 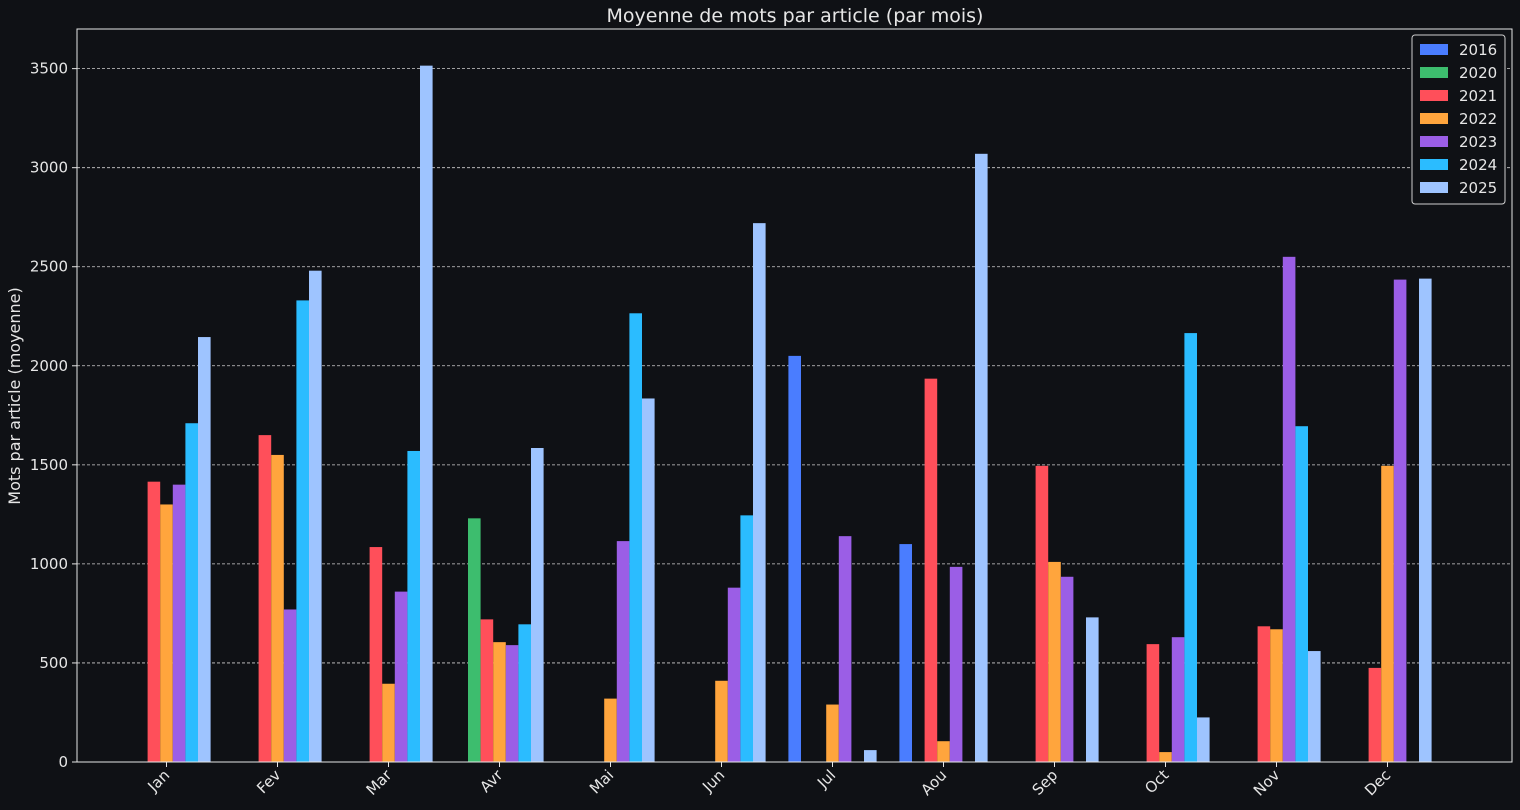 I want to click on bar-2025-dec, so click(x=1425, y=520).